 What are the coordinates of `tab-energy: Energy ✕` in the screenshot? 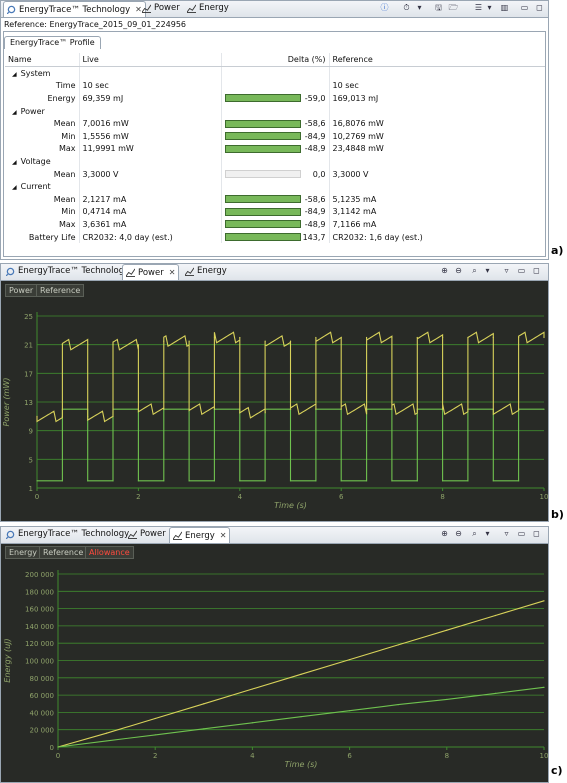 It's located at (200, 535).